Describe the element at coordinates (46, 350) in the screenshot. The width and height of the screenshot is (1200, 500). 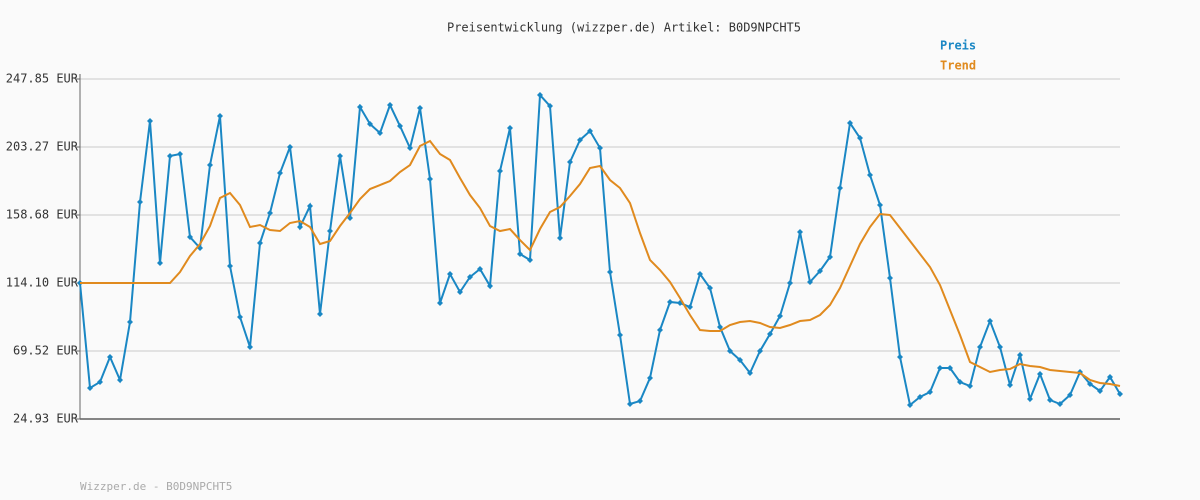
I see `y-tick-label: 69.52 EUR` at that location.